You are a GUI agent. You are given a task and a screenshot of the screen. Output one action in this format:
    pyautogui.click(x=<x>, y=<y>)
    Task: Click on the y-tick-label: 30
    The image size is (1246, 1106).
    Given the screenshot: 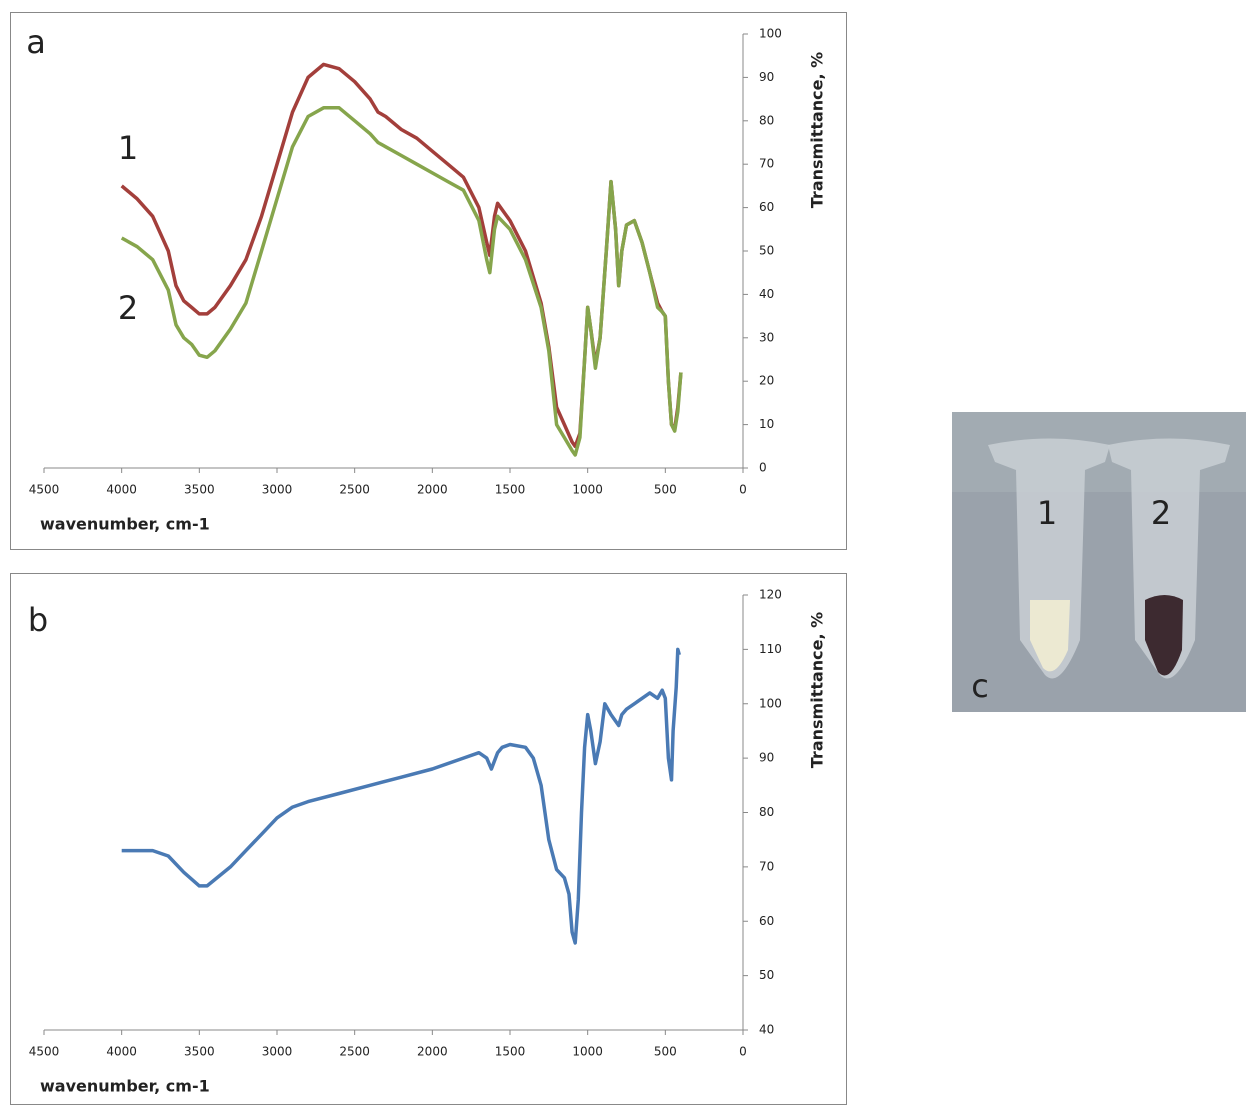 What is the action you would take?
    pyautogui.click(x=766, y=337)
    